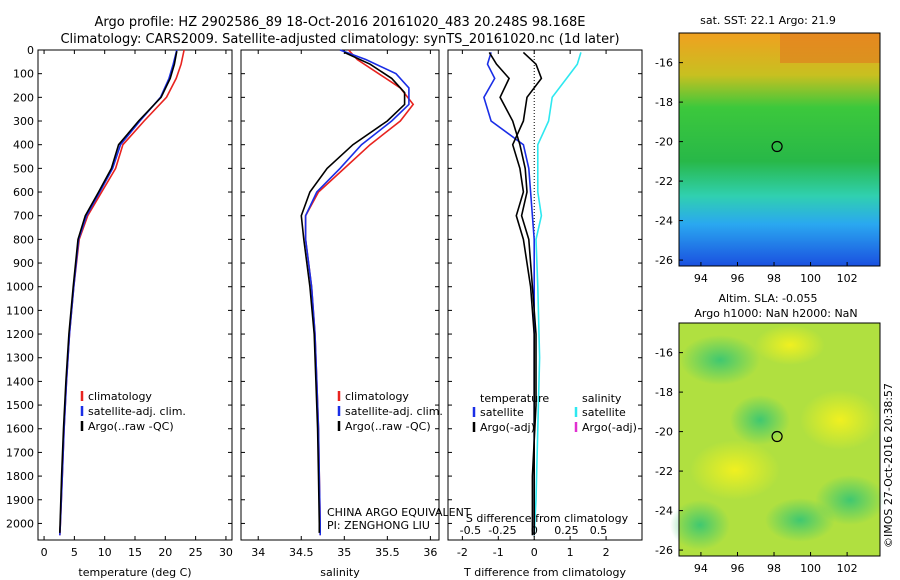  Describe the element at coordinates (23, 239) in the screenshot. I see `y-tick-label: 800` at that location.